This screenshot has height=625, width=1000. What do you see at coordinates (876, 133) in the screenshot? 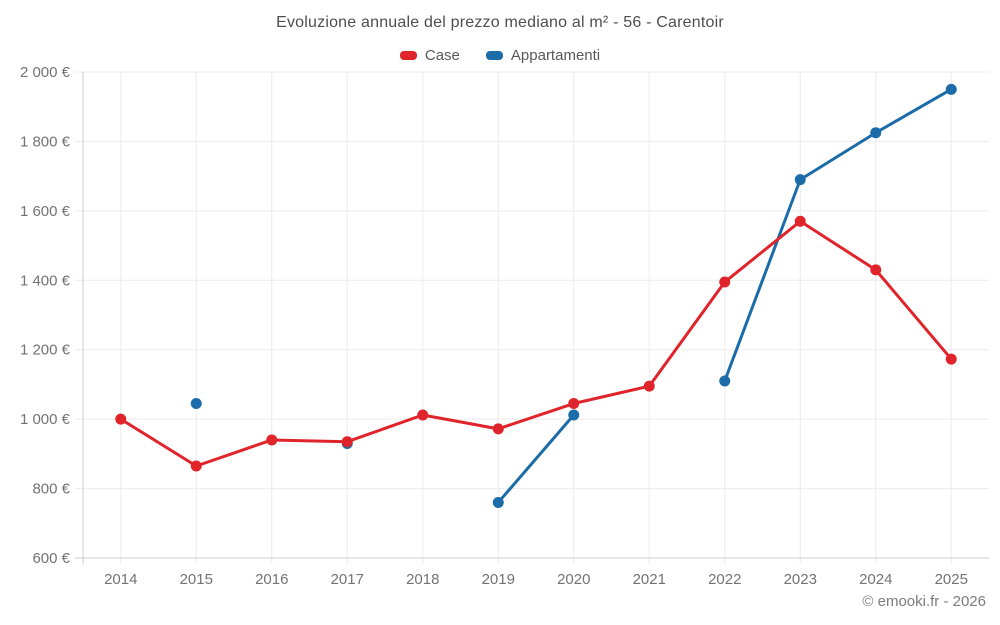
I see `appartamenti-point-2024` at bounding box center [876, 133].